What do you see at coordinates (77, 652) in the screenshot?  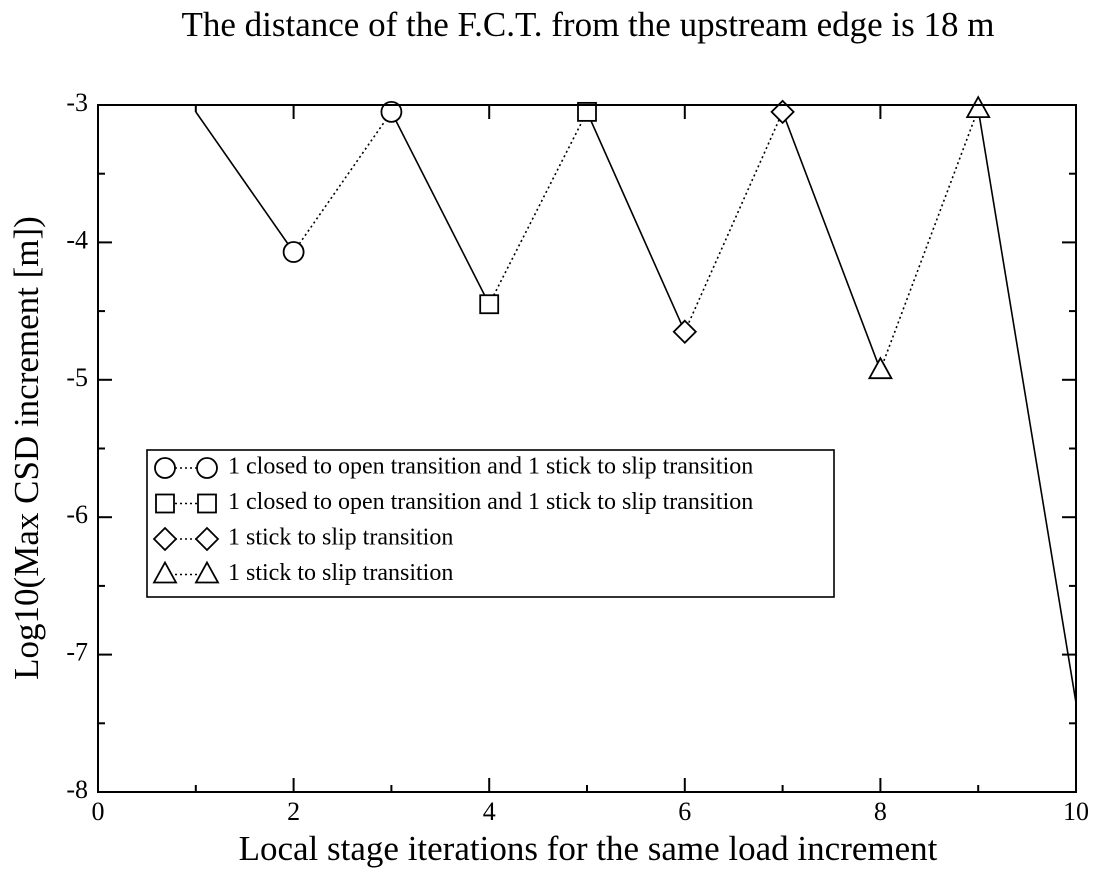 I see `y-tick-label: -7` at bounding box center [77, 652].